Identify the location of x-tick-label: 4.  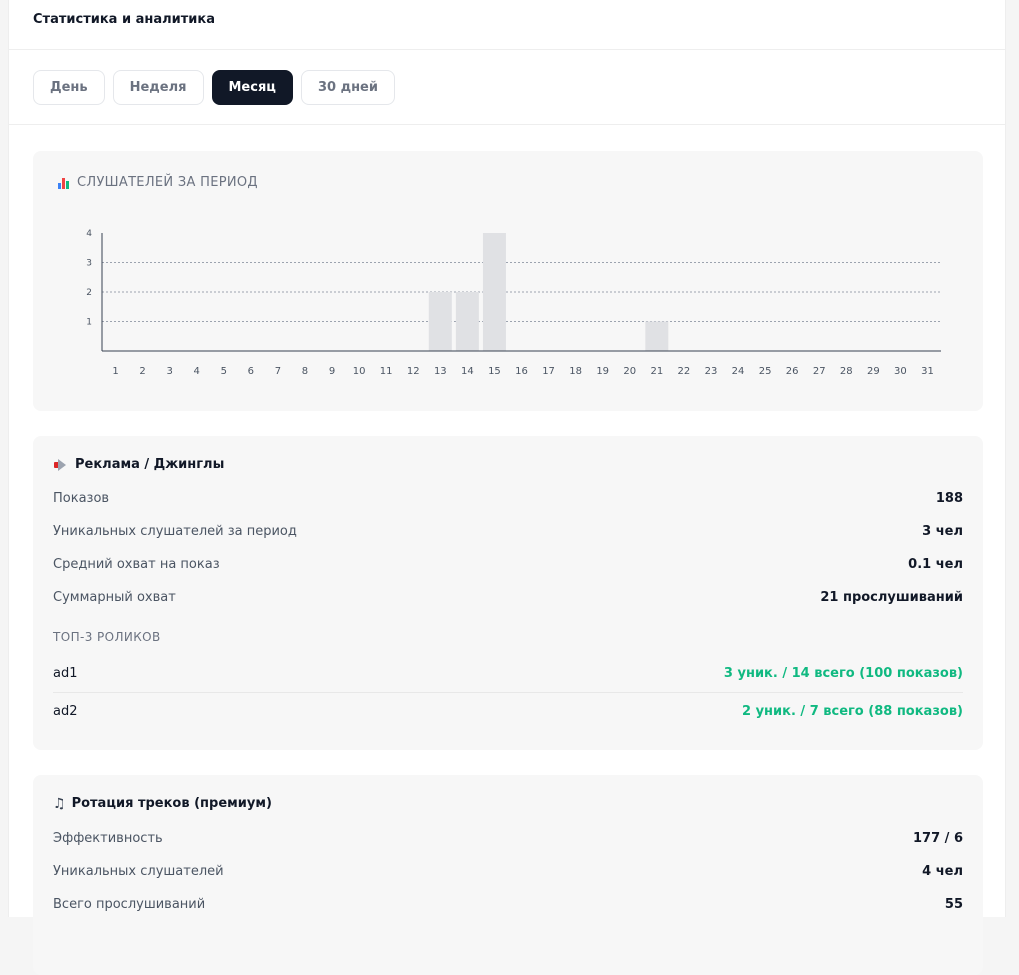
(197, 371).